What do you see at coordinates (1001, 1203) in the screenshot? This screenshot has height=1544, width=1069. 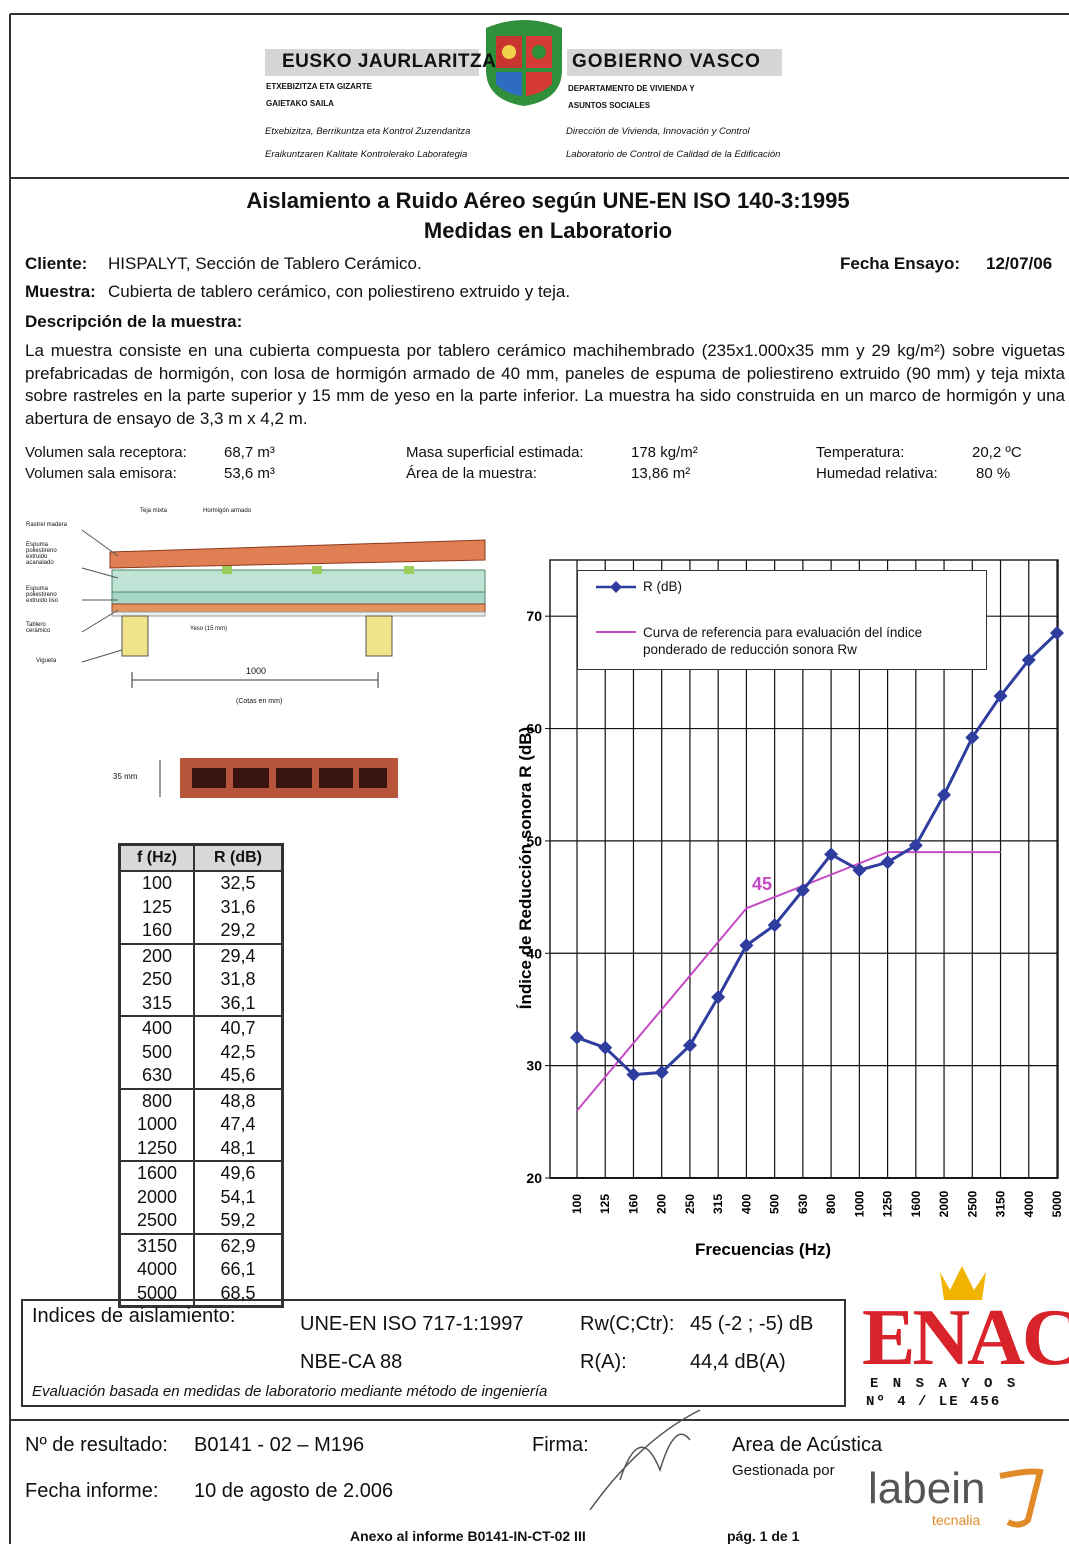 I see `x-tick-label: 3150` at bounding box center [1001, 1203].